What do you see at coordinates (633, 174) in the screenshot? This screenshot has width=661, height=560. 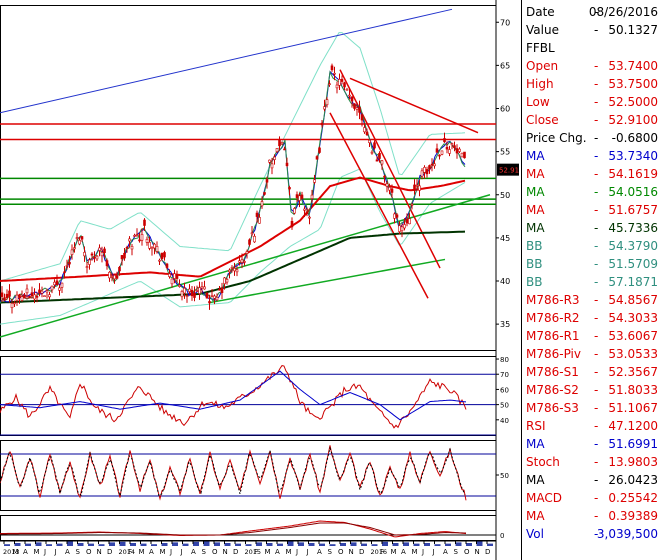 I see `info-row-value: 54.1619` at bounding box center [633, 174].